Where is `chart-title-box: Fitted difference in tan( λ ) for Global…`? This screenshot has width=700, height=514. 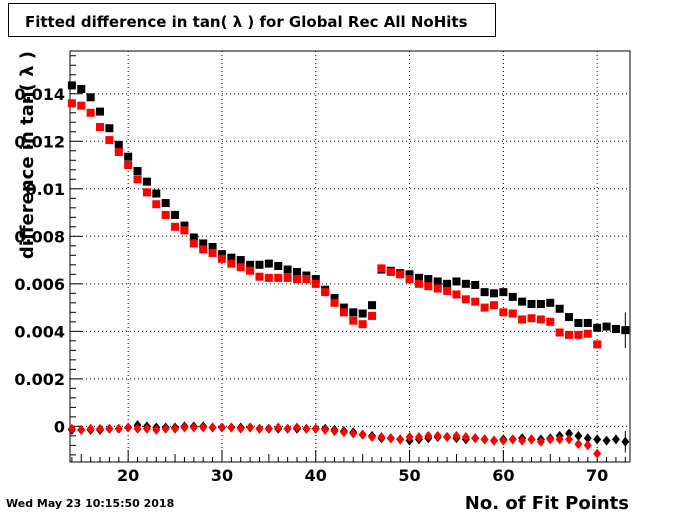
chart-title-box: Fitted difference in tan( λ ) for Global… is located at coordinates (252, 20).